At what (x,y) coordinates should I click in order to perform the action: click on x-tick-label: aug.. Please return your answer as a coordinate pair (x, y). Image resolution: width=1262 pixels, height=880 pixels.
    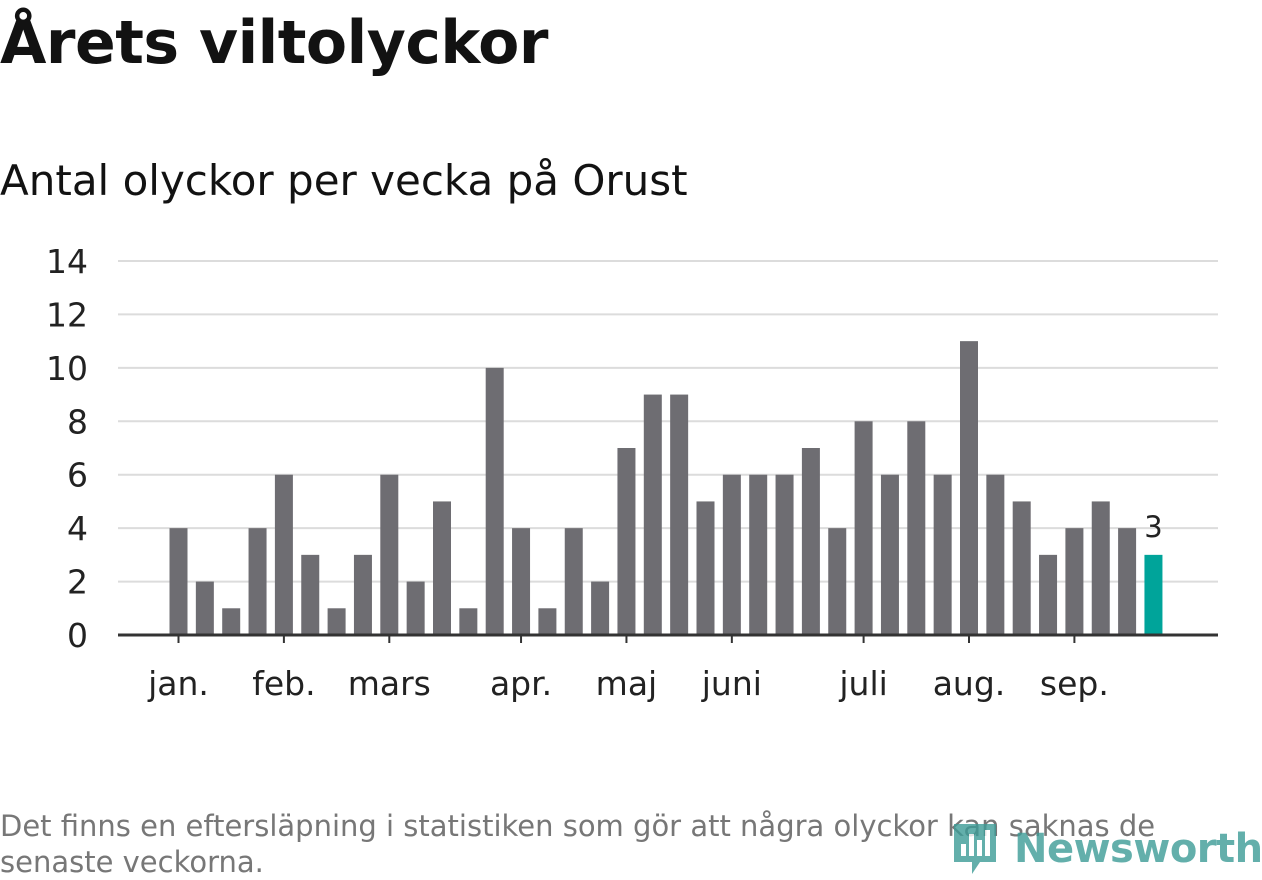
    Looking at the image, I should click on (969, 683).